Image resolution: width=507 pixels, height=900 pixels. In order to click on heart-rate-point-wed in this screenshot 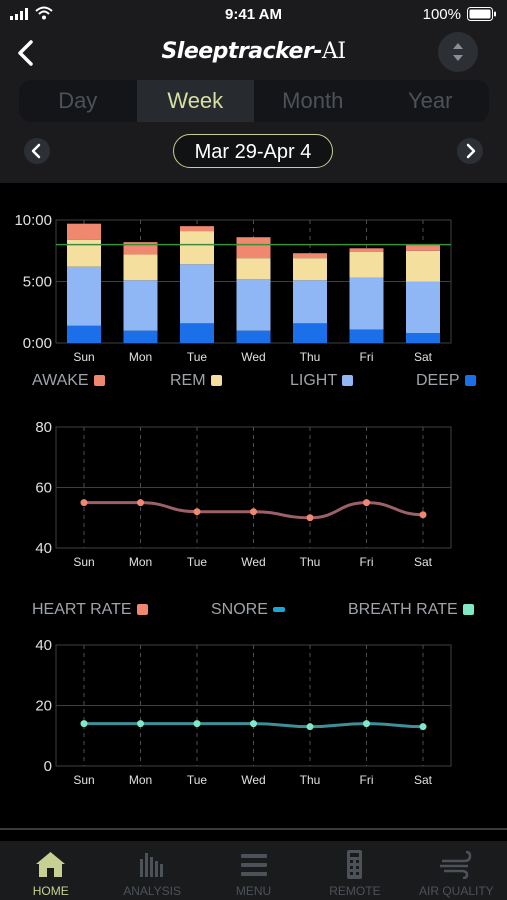, I will do `click(253, 512)`.